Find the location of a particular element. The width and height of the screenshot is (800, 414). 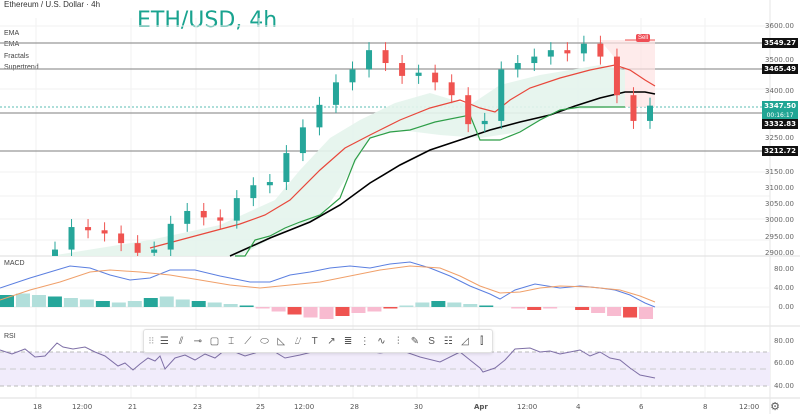

time-label: Apr is located at coordinates (481, 407).